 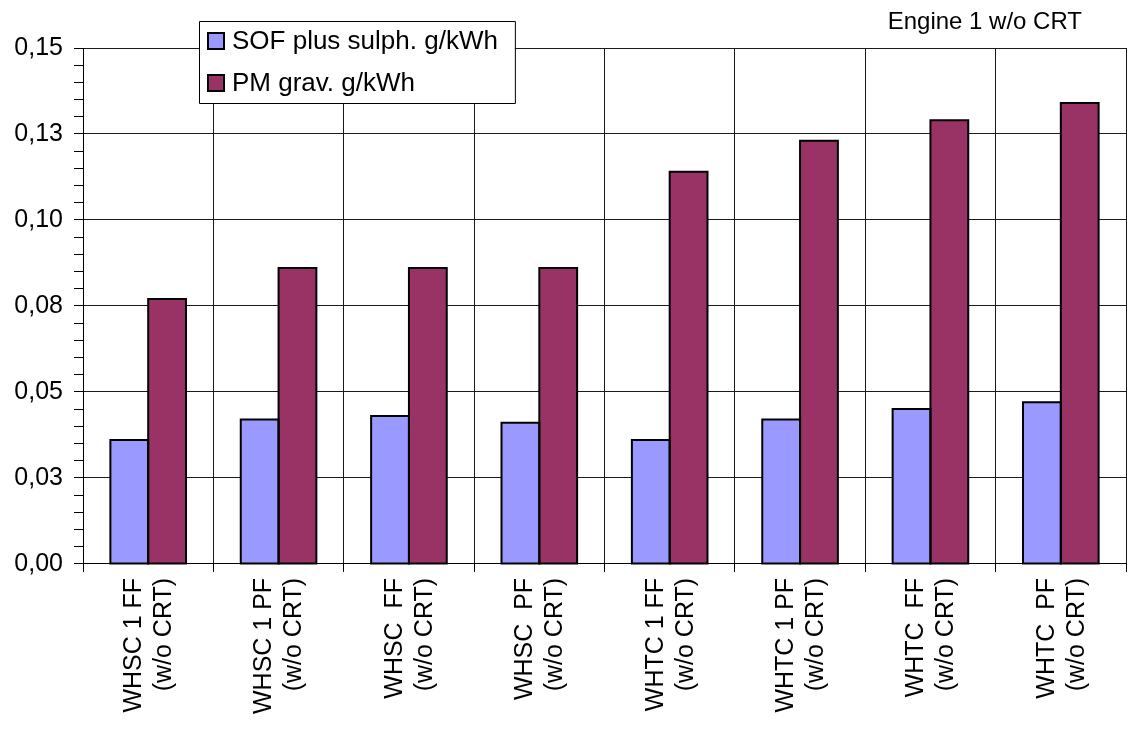 I want to click on y-tick-label: 0,13, so click(x=38, y=131).